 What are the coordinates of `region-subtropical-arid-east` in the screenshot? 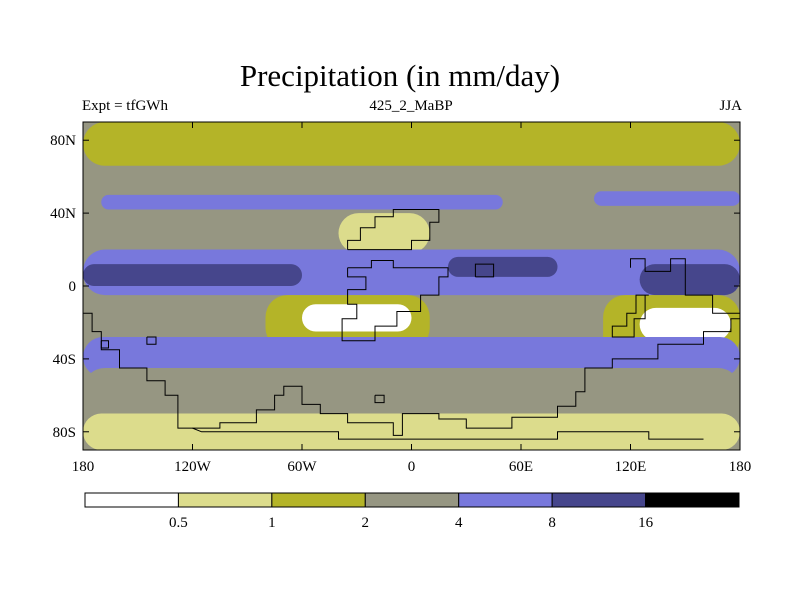 It's located at (685, 324).